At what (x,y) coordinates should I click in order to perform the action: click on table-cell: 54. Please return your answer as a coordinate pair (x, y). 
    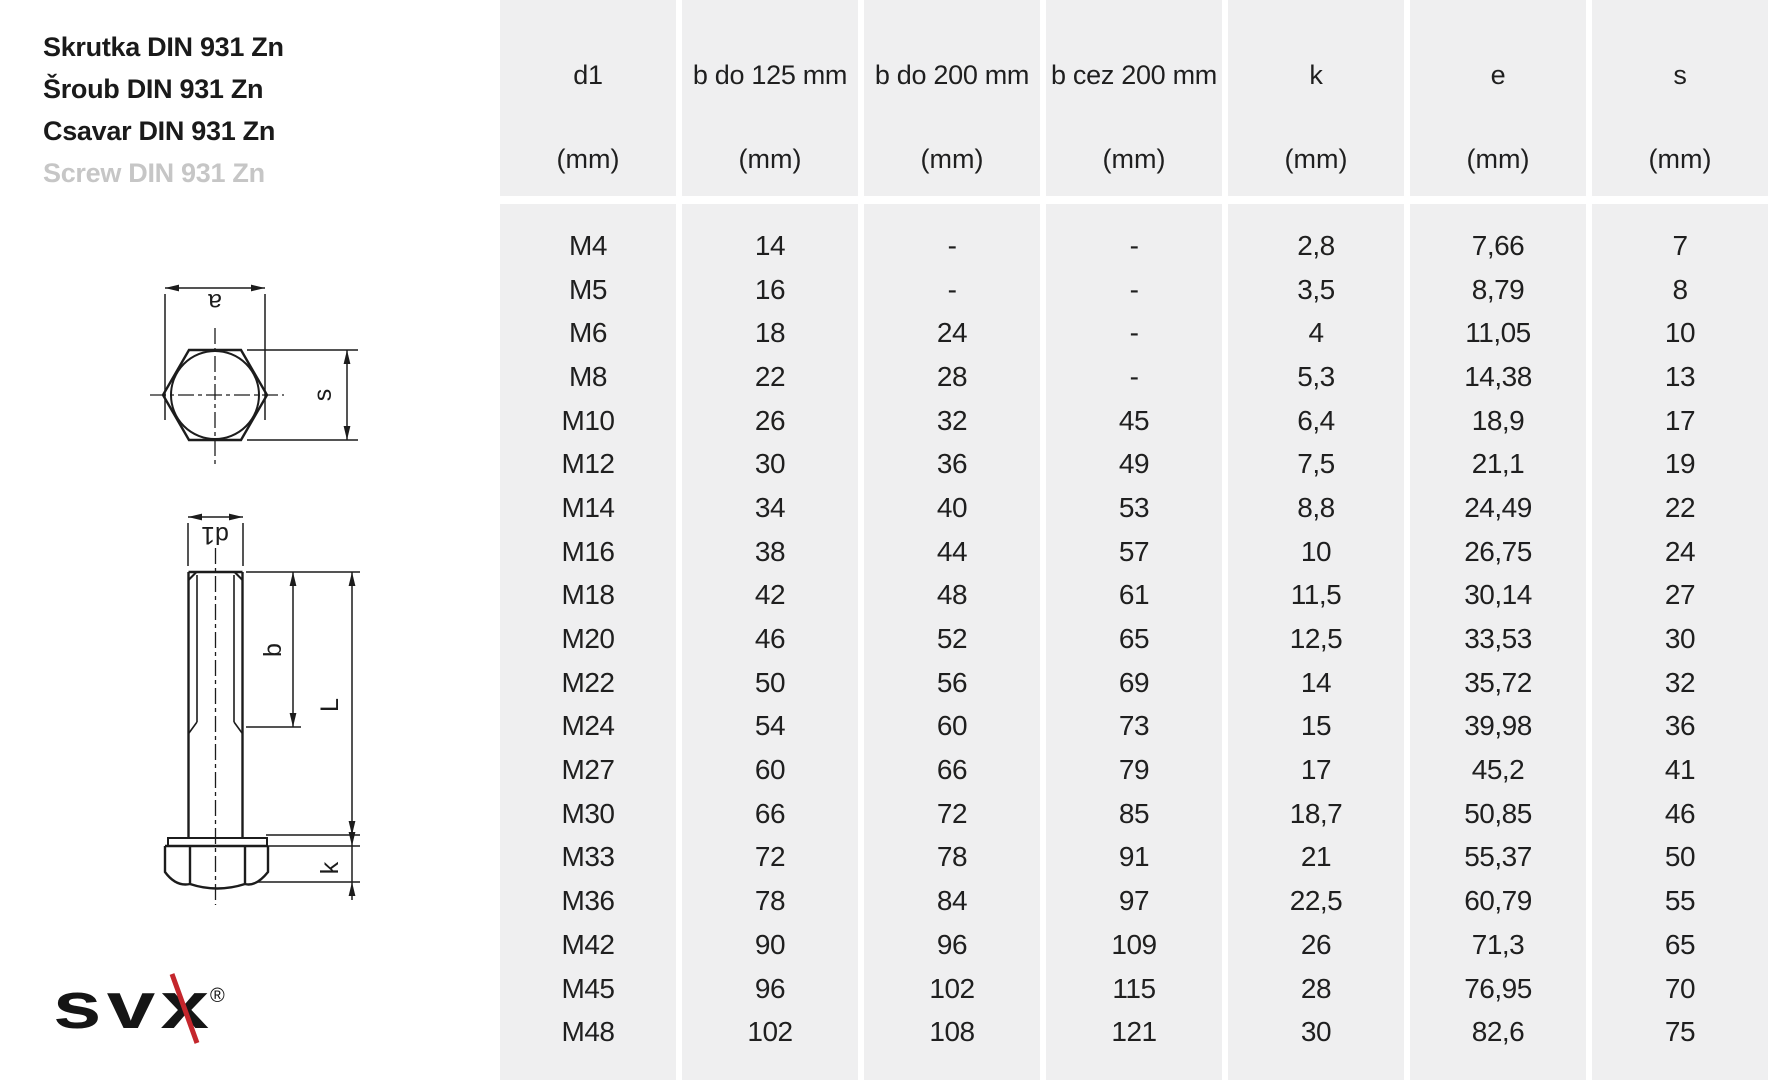
    Looking at the image, I should click on (770, 726).